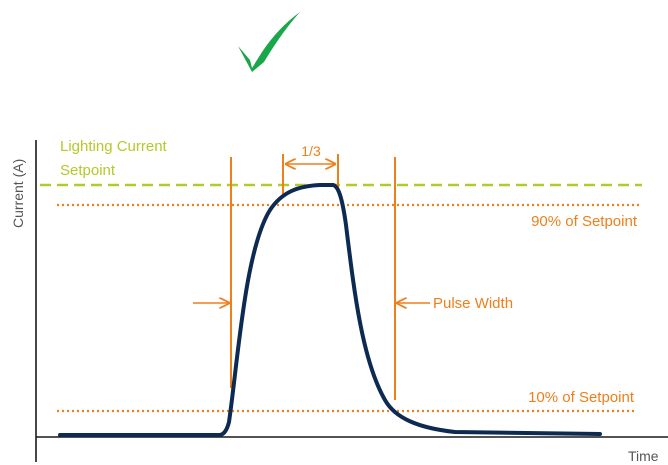  What do you see at coordinates (88, 170) in the screenshot?
I see `setpoint-label-line2: Setpoint` at bounding box center [88, 170].